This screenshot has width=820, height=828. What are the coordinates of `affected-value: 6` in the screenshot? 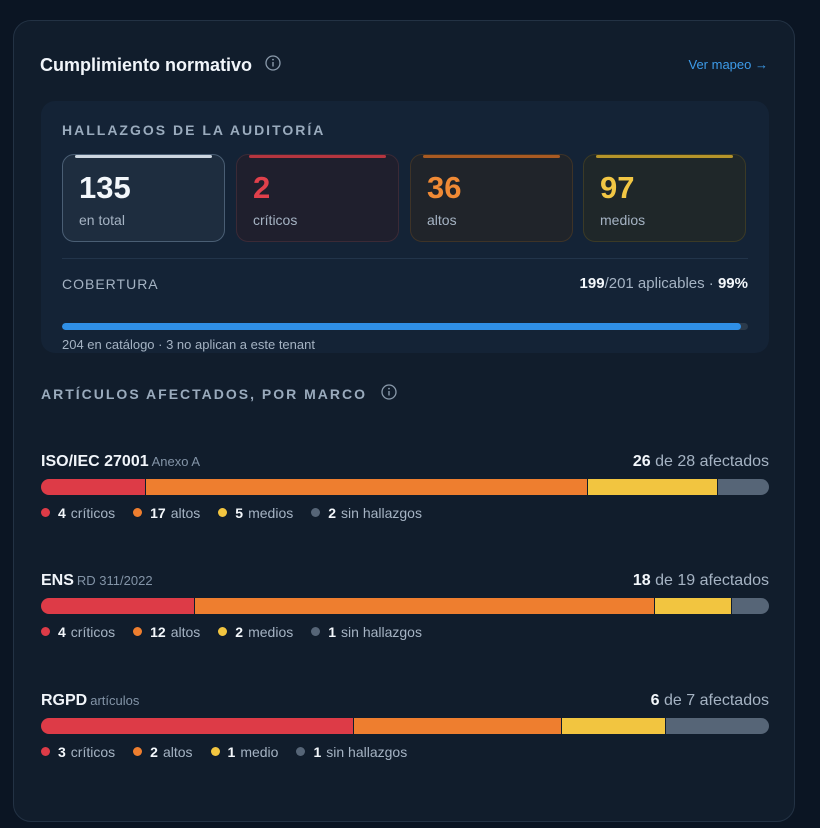 It's located at (655, 700).